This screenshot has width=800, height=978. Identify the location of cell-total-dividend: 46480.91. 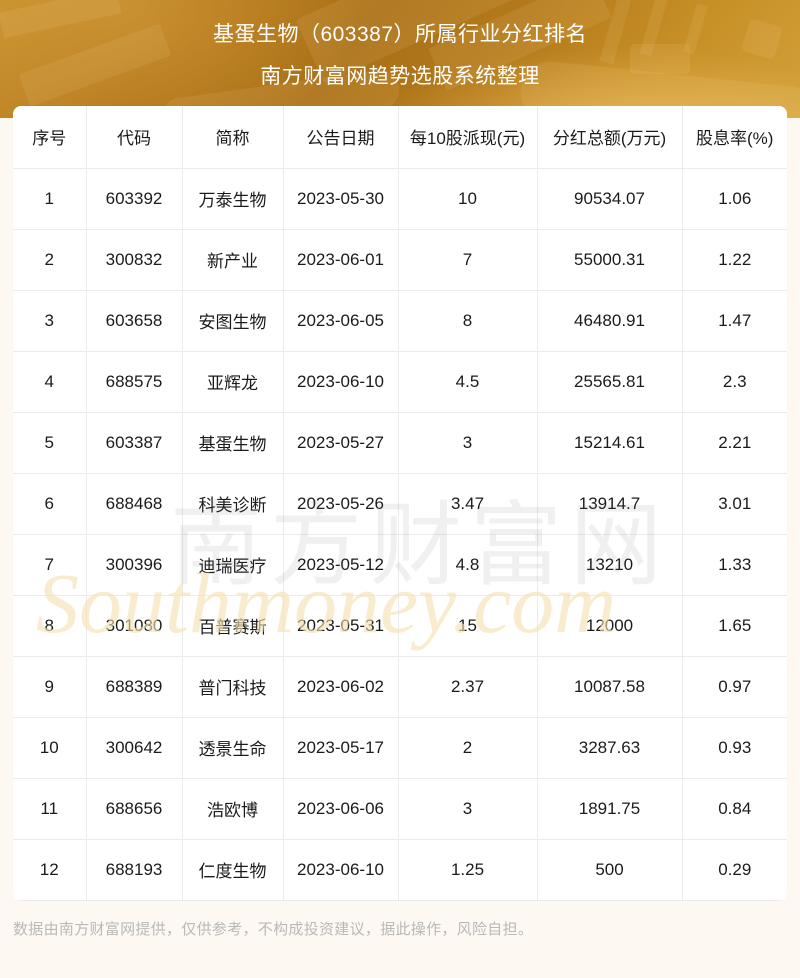
(610, 321).